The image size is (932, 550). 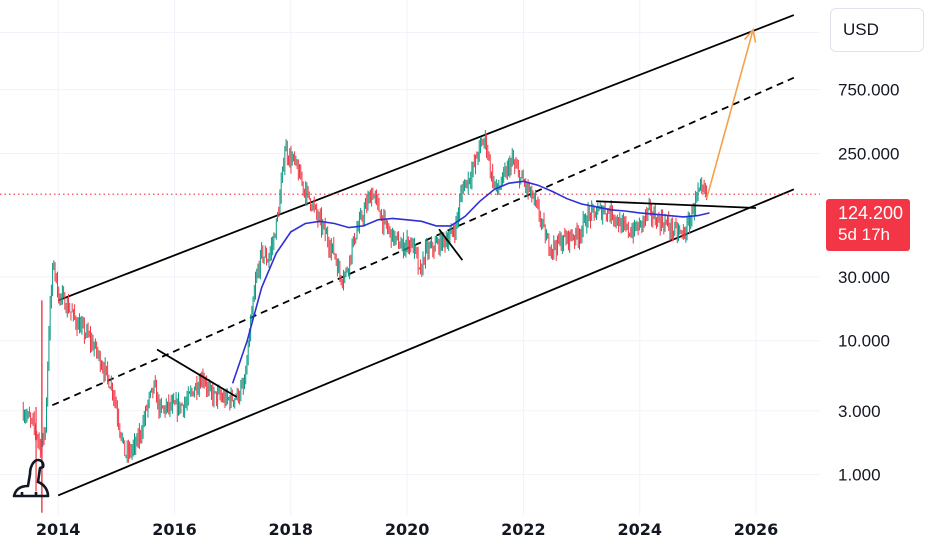 What do you see at coordinates (639, 529) in the screenshot?
I see `x-tick-label: 2024` at bounding box center [639, 529].